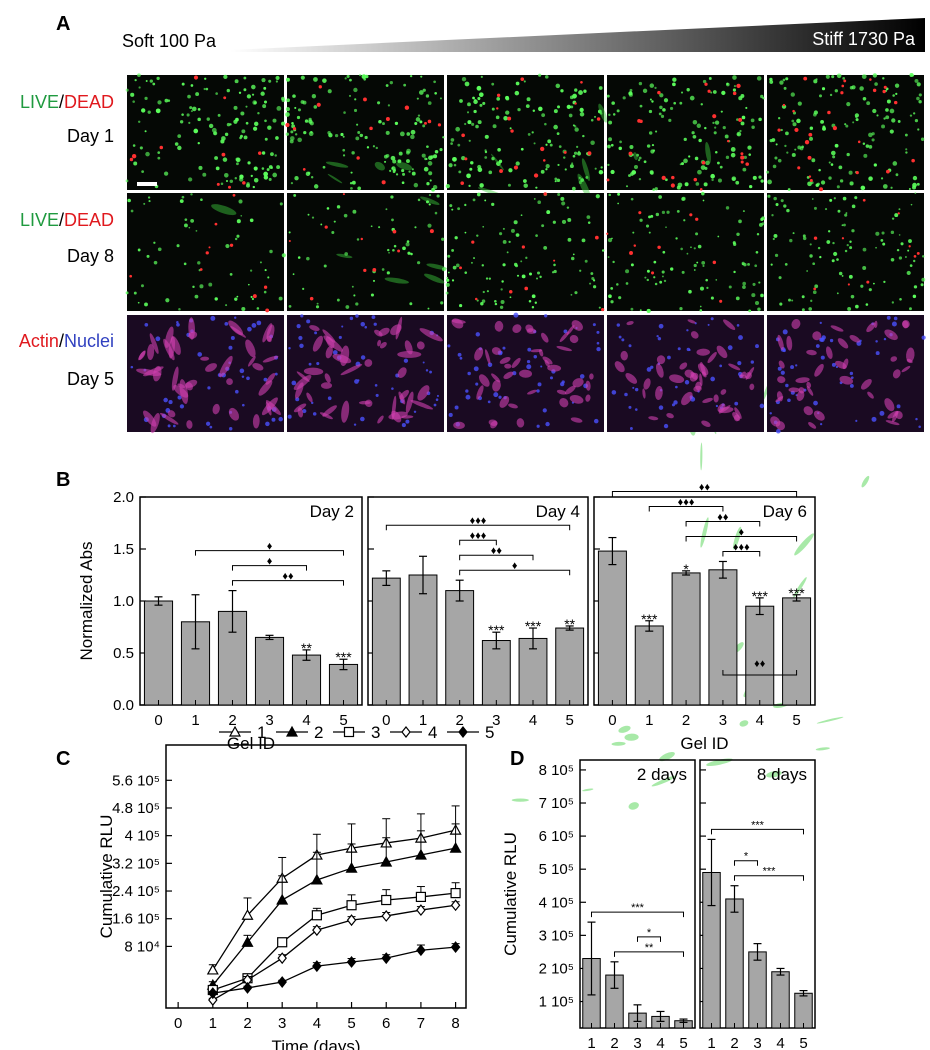 The image size is (930, 1050). What do you see at coordinates (517, 759) in the screenshot?
I see `panel-label: D` at bounding box center [517, 759].